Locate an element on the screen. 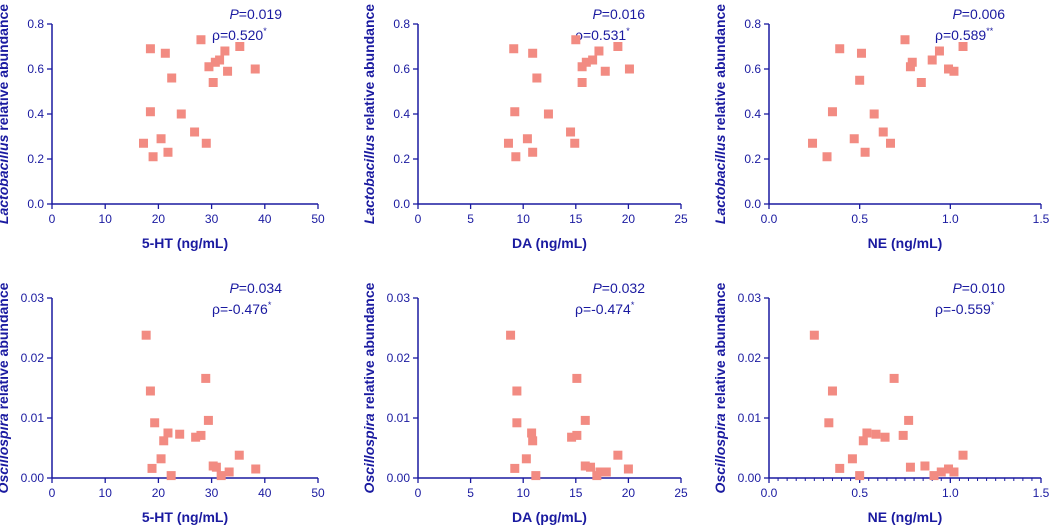 The image size is (1052, 532). rho-label: ρ=0.520* is located at coordinates (239, 34).